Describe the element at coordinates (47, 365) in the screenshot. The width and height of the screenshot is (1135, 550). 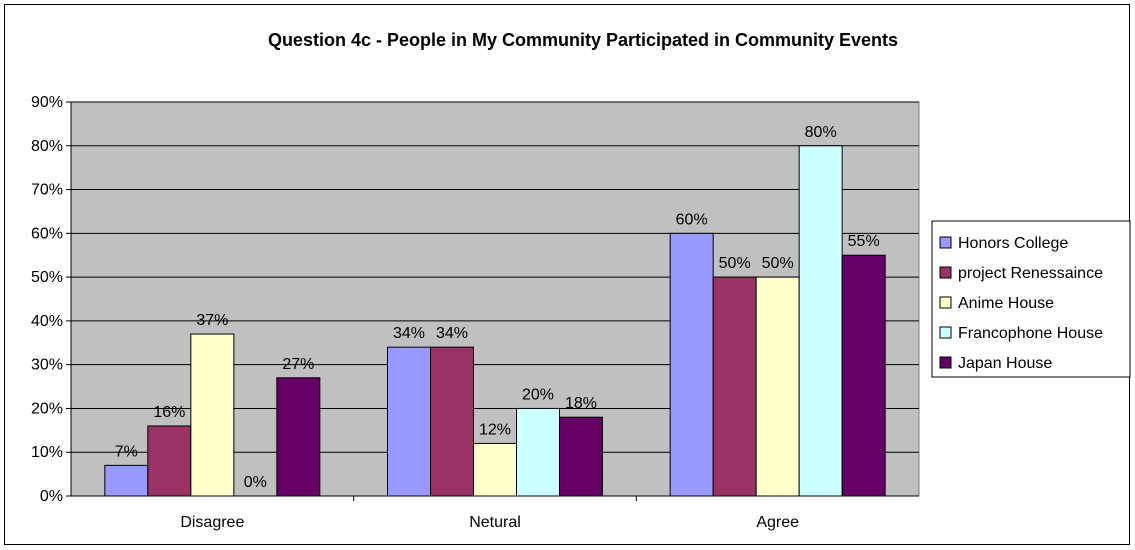
I see `y-tick-label: 30%` at that location.